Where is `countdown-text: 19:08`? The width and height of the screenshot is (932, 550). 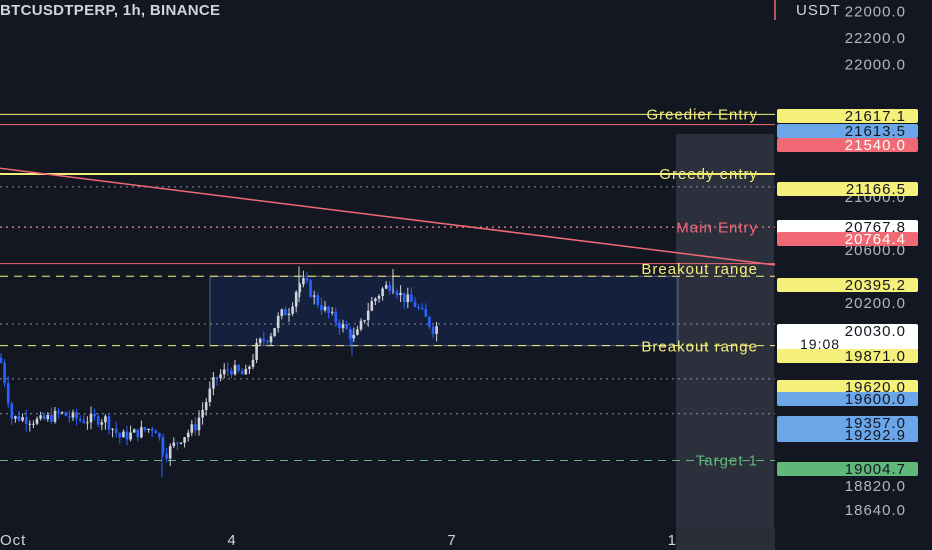
countdown-text: 19:08 is located at coordinates (820, 344).